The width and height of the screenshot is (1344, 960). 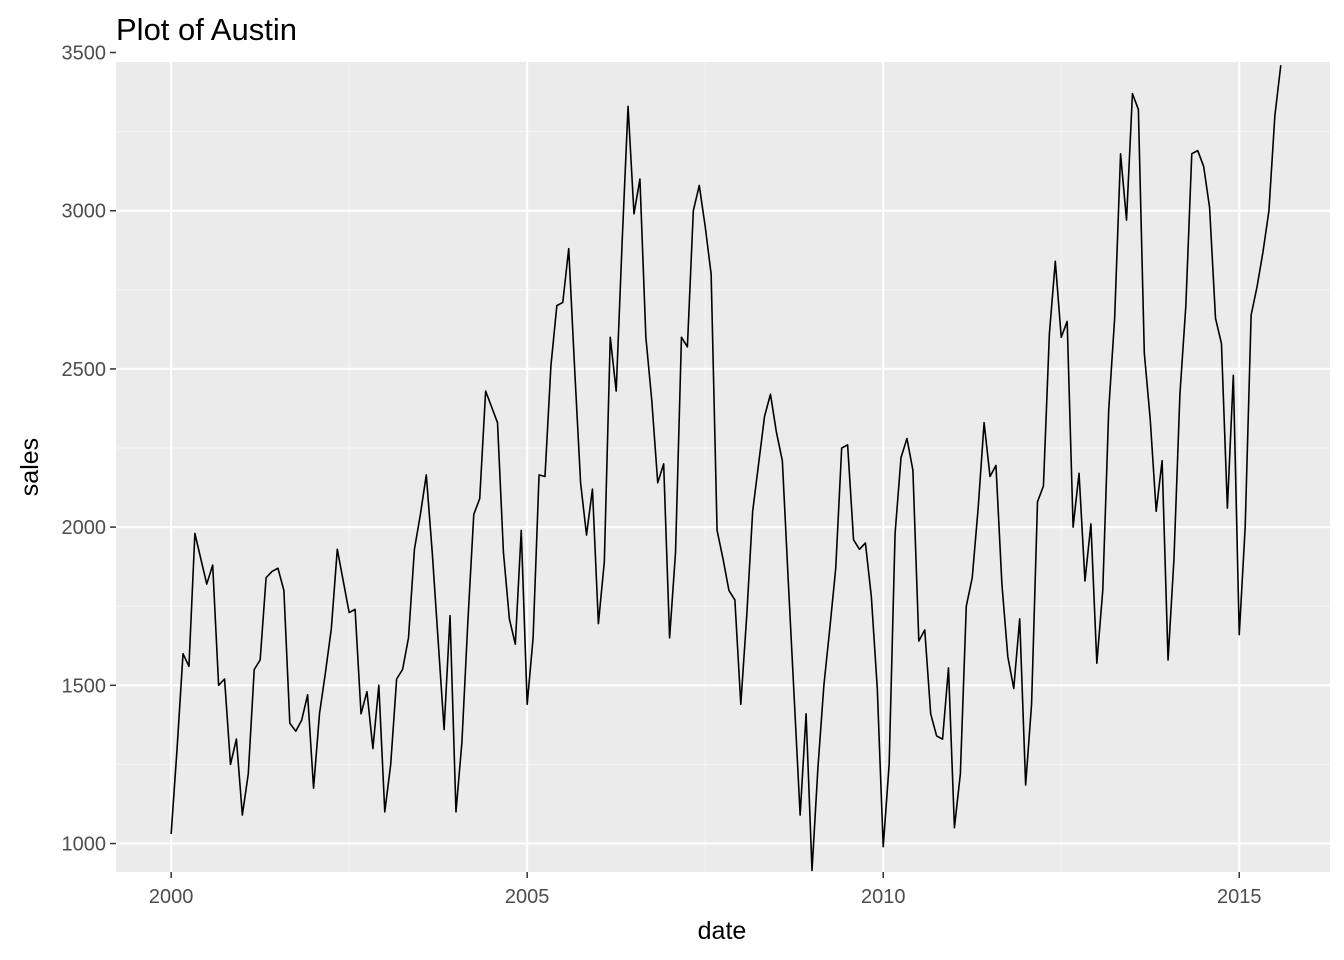 What do you see at coordinates (722, 931) in the screenshot?
I see `x-axis-title: date` at bounding box center [722, 931].